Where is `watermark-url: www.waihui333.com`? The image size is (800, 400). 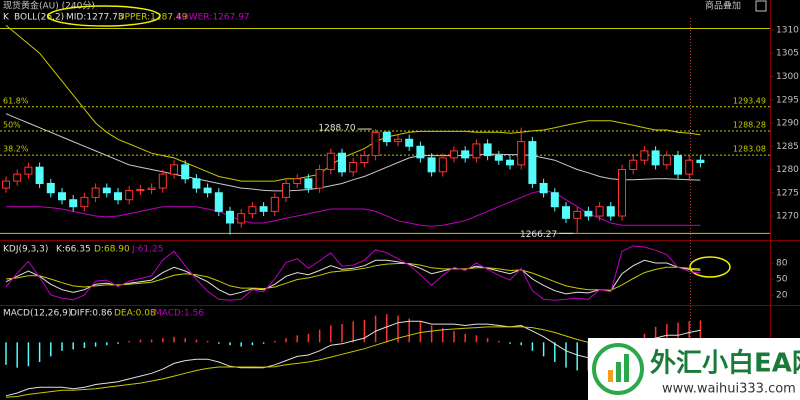 watermark-url: www.waihui333.com is located at coordinates (729, 389).